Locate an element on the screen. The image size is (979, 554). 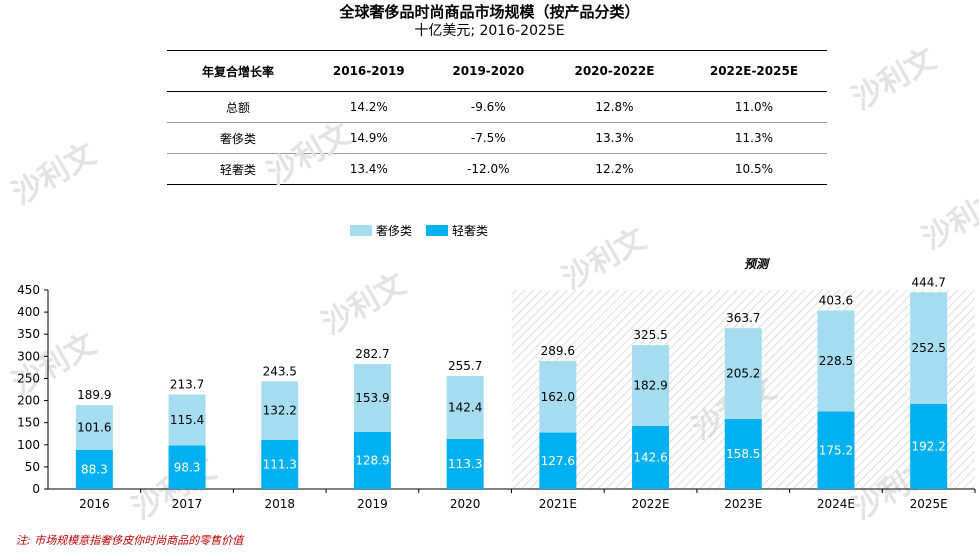
cagr-cell: -9.6% is located at coordinates (488, 107).